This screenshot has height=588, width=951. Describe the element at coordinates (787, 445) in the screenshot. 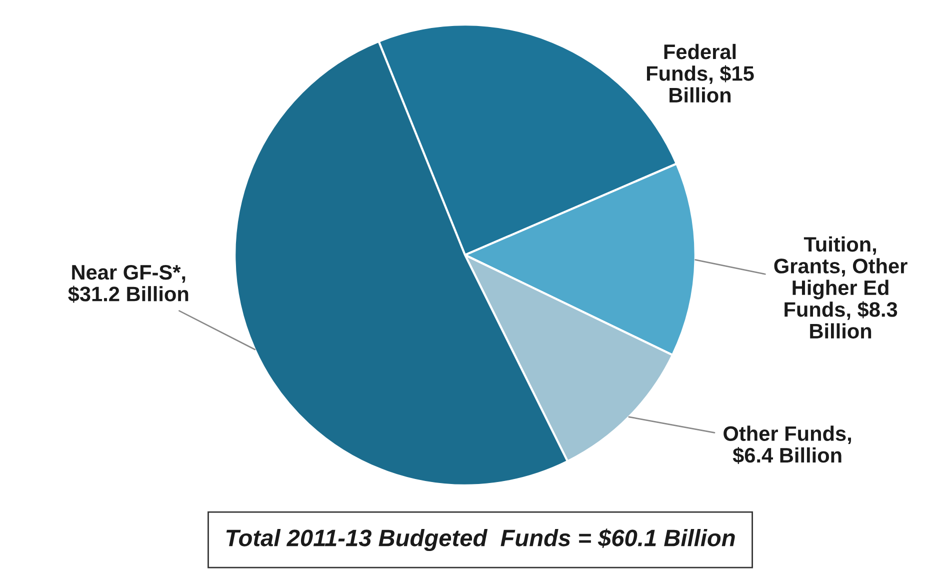

I see `slice-label: Other Funds, $6.4 Billion` at that location.